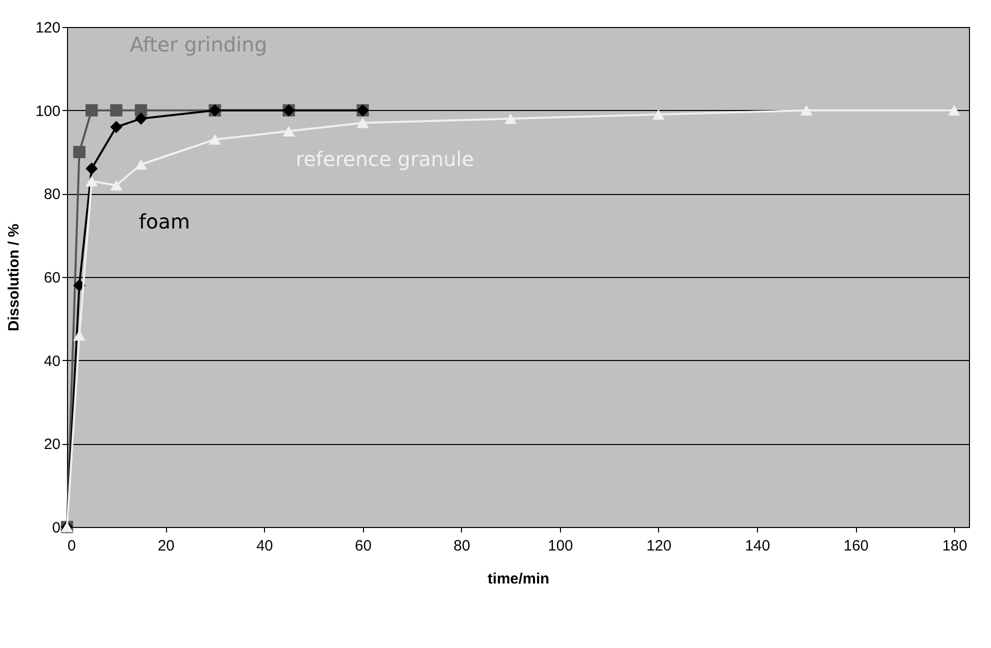 The width and height of the screenshot is (991, 648). What do you see at coordinates (461, 546) in the screenshot?
I see `x-tick-label: 80` at bounding box center [461, 546].